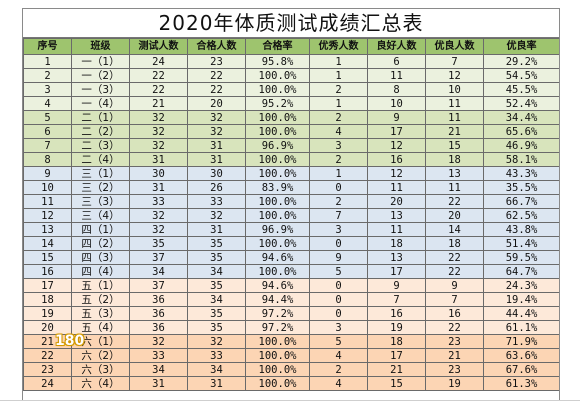 The image size is (580, 415). Describe the element at coordinates (100, 243) in the screenshot. I see `table-cell: 四（2）` at that location.